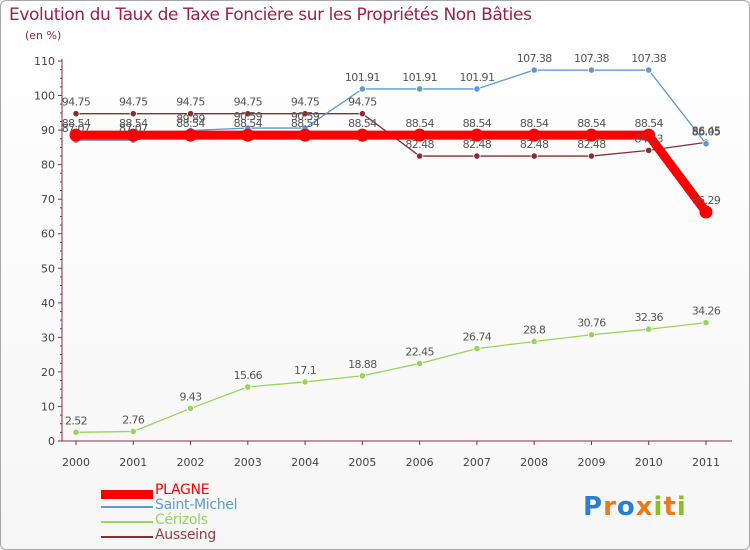 Image resolution: width=750 pixels, height=550 pixels. Describe the element at coordinates (182, 490) in the screenshot. I see `legend-label: PLAGNE` at that location.